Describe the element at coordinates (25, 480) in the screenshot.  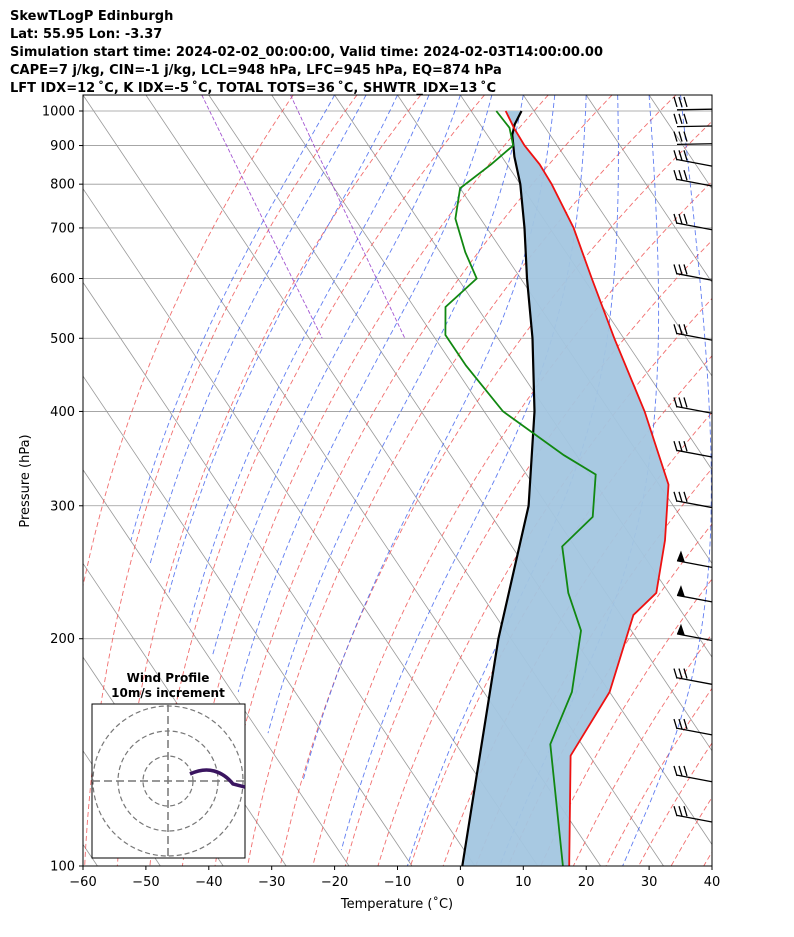
I see `y-axis-label: Pressure (hPa)` at that location.